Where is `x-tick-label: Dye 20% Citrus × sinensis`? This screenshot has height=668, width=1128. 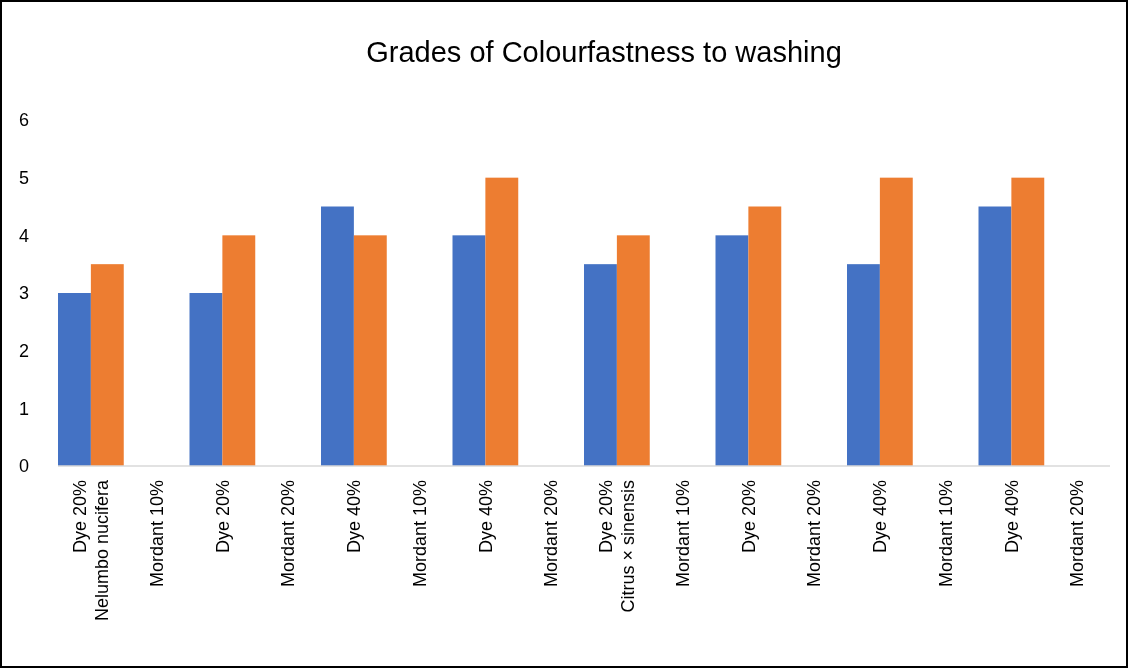
x-tick-label: Dye 20% Citrus × sinensis is located at coordinates (617, 546).